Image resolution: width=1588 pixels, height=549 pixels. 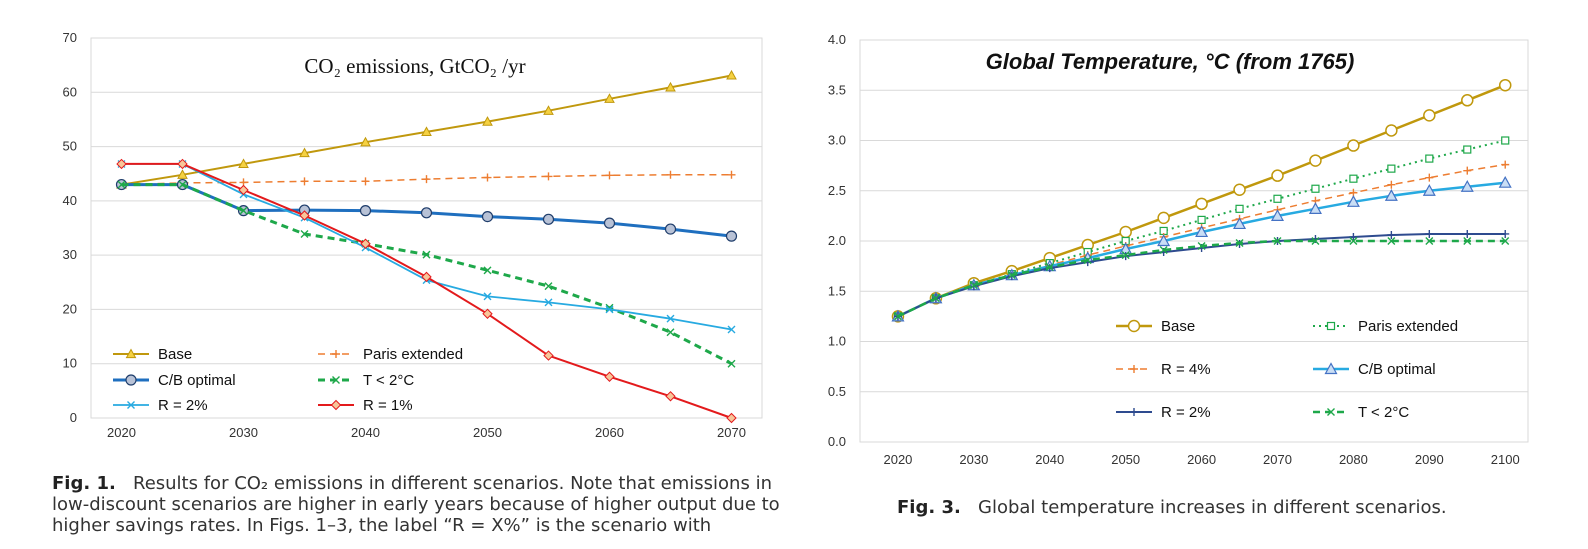 What do you see at coordinates (1353, 459) in the screenshot?
I see `x-tick-label: 2080` at bounding box center [1353, 459].